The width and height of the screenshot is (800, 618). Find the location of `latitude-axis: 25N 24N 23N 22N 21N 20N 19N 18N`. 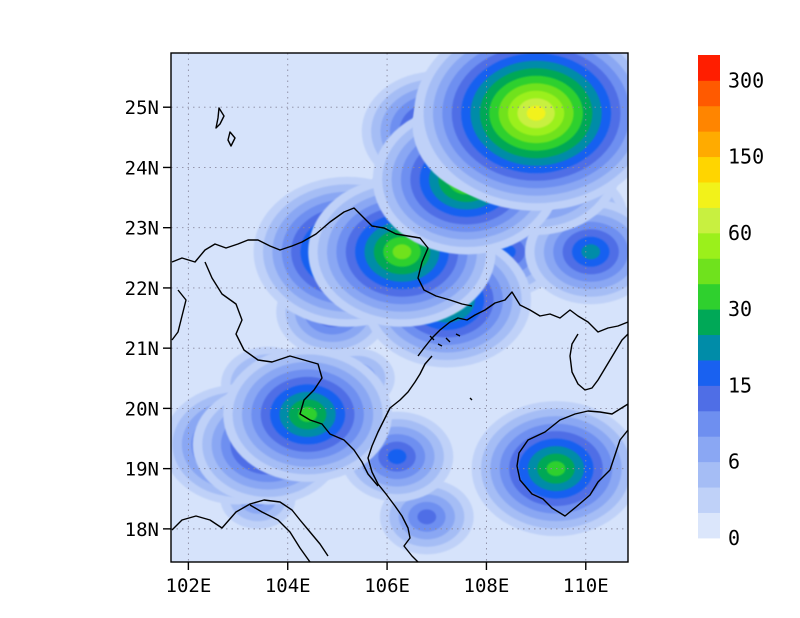

latitude-axis: 25N 24N 23N 22N 21N 20N 19N 18N is located at coordinates (148, 319).